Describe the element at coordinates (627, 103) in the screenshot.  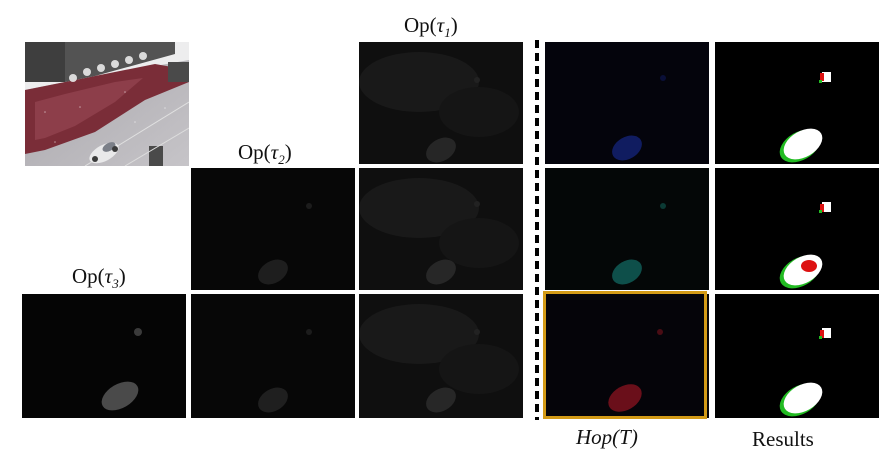
I see `hop-row1` at that location.